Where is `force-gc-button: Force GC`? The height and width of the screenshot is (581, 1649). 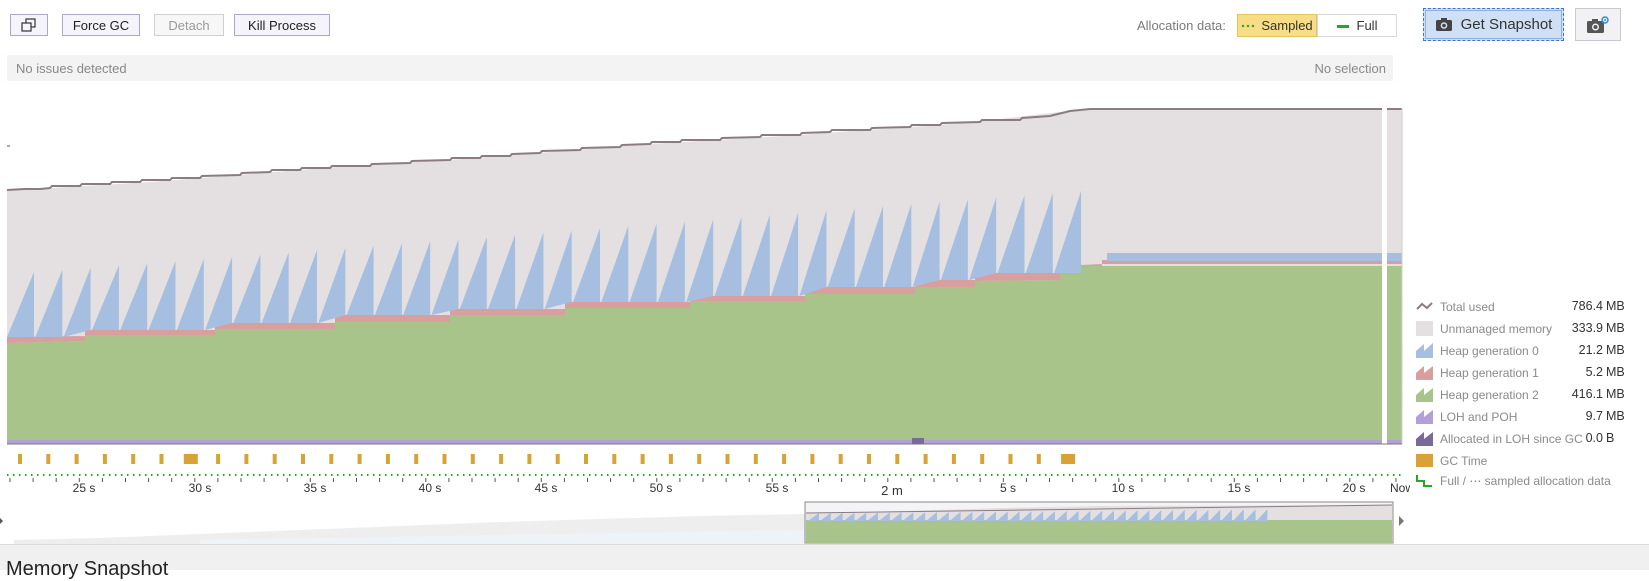
force-gc-button: Force GC is located at coordinates (101, 25).